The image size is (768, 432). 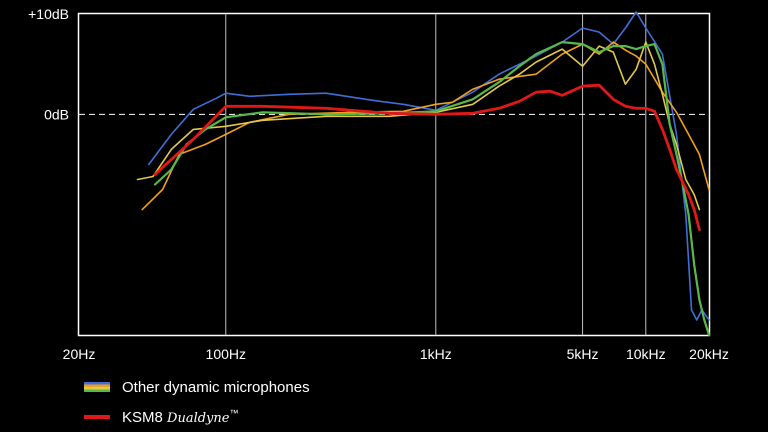 I want to click on legend-item-other-mics: Other dynamic microphones, so click(x=197, y=387).